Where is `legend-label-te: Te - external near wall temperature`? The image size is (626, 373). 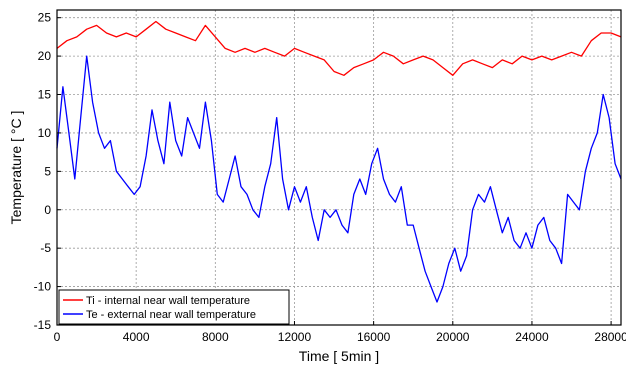 legend-label-te: Te - external near wall temperature is located at coordinates (171, 315).